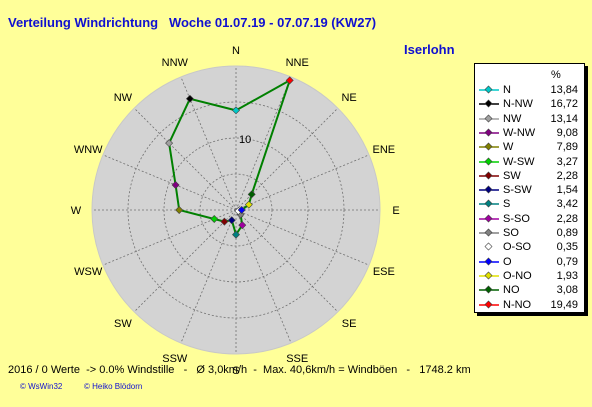 This screenshot has width=592, height=407. Describe the element at coordinates (517, 304) in the screenshot. I see `legend-label: N-NO` at that location.